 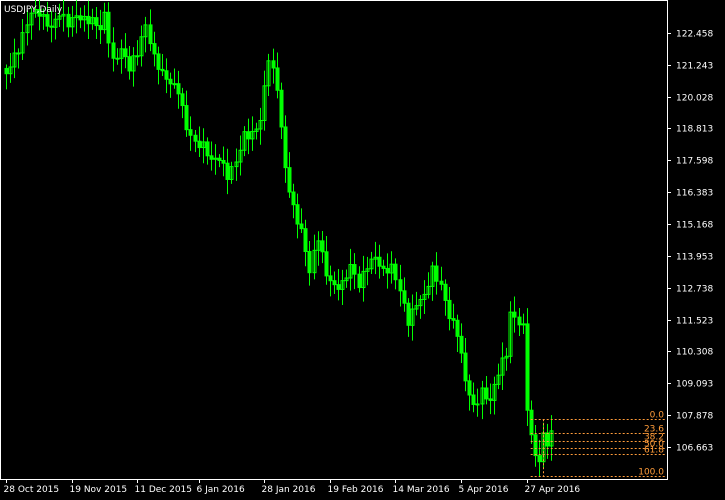 I want to click on x-tick-label: 28 Jan 2016, so click(x=289, y=490).